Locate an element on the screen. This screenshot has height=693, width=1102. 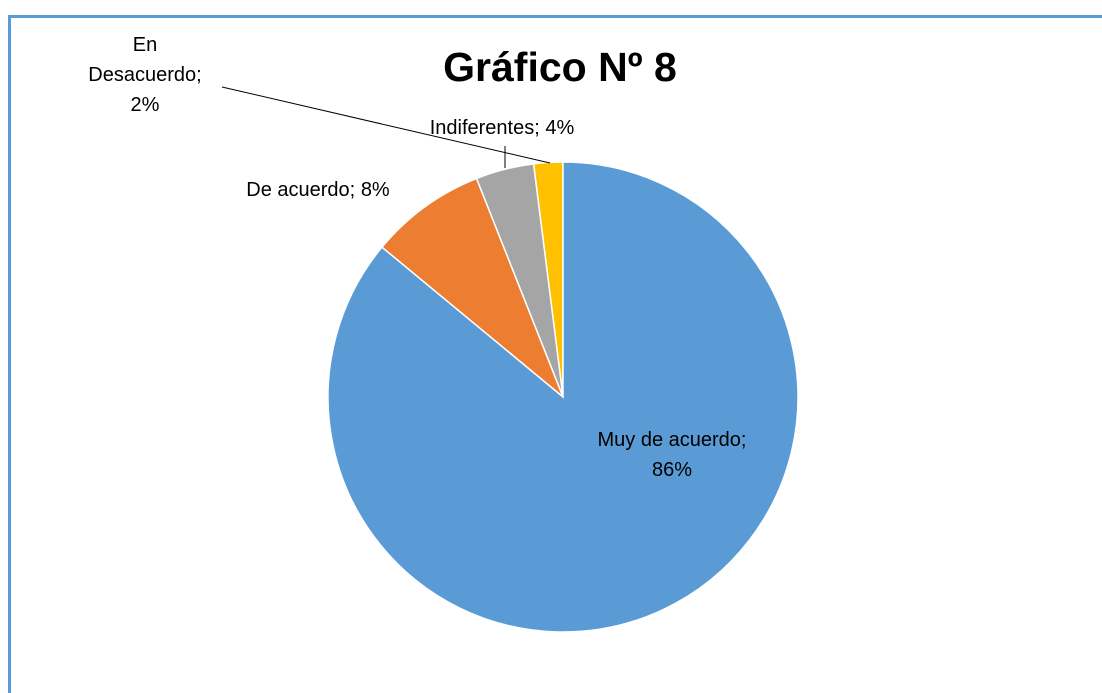
data-label: Muy de acuerdo; 86% is located at coordinates (672, 455).